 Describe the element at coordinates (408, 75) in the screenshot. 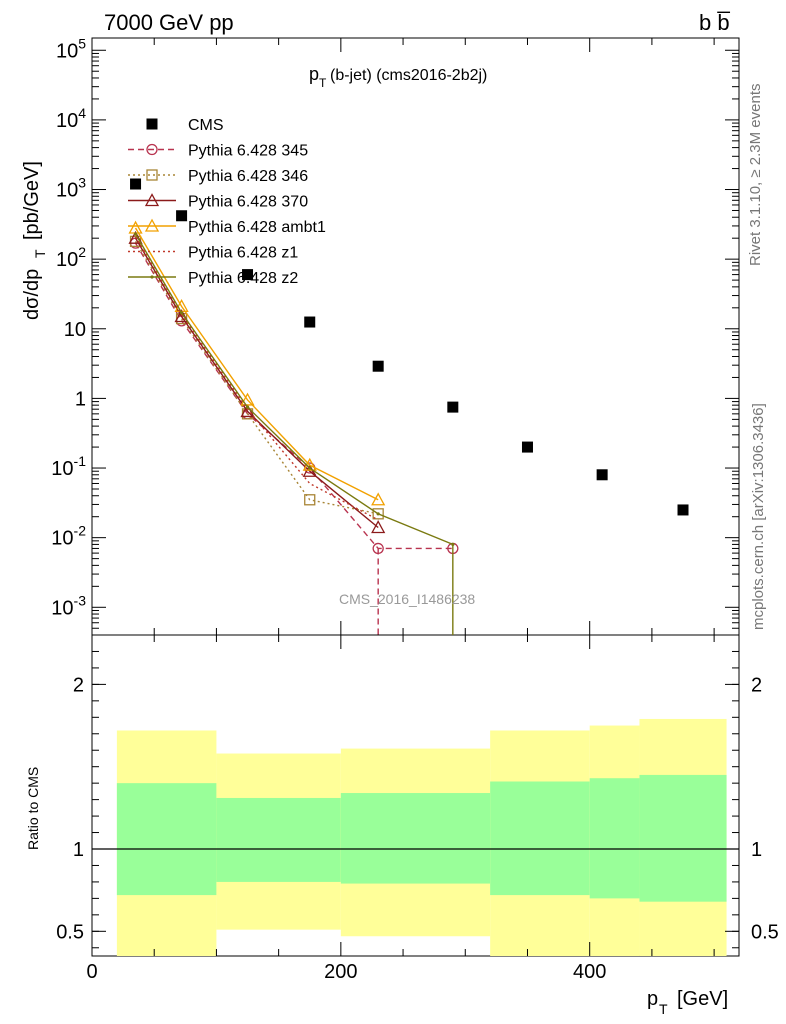

I see `plot-title-text: (b-jet) (cms2016-2b2j)` at that location.